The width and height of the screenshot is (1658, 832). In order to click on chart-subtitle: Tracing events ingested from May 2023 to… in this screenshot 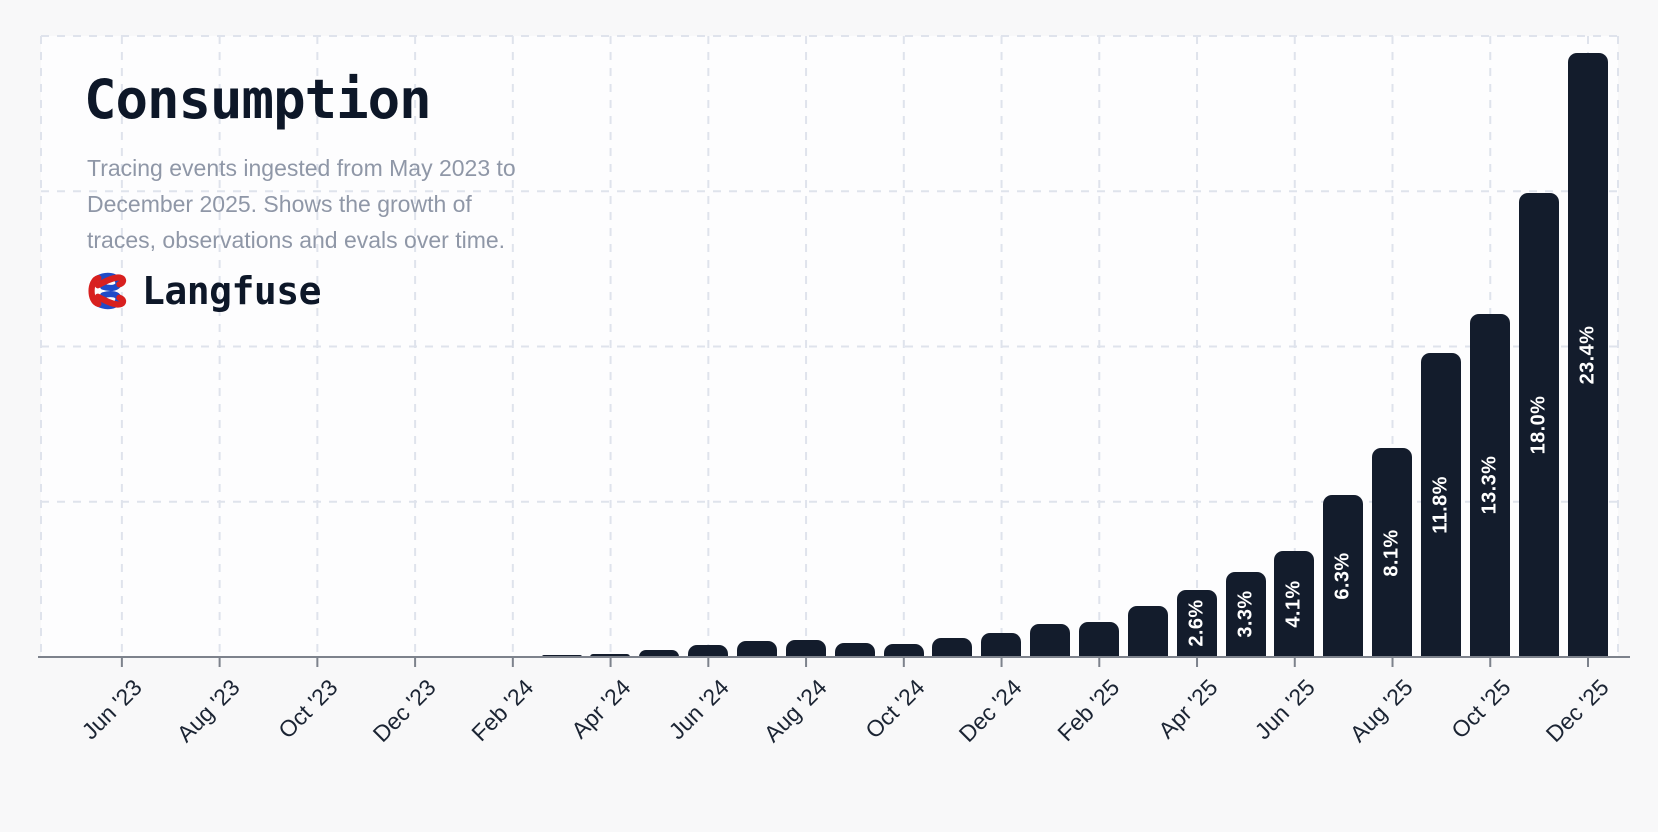, I will do `click(301, 204)`.